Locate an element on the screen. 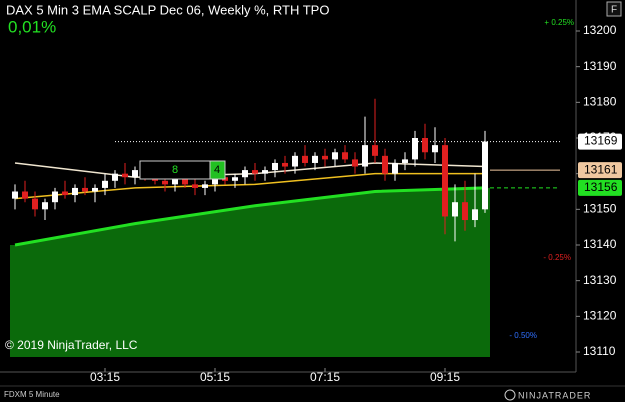 The height and width of the screenshot is (402, 625). counter: 4 is located at coordinates (217, 170).